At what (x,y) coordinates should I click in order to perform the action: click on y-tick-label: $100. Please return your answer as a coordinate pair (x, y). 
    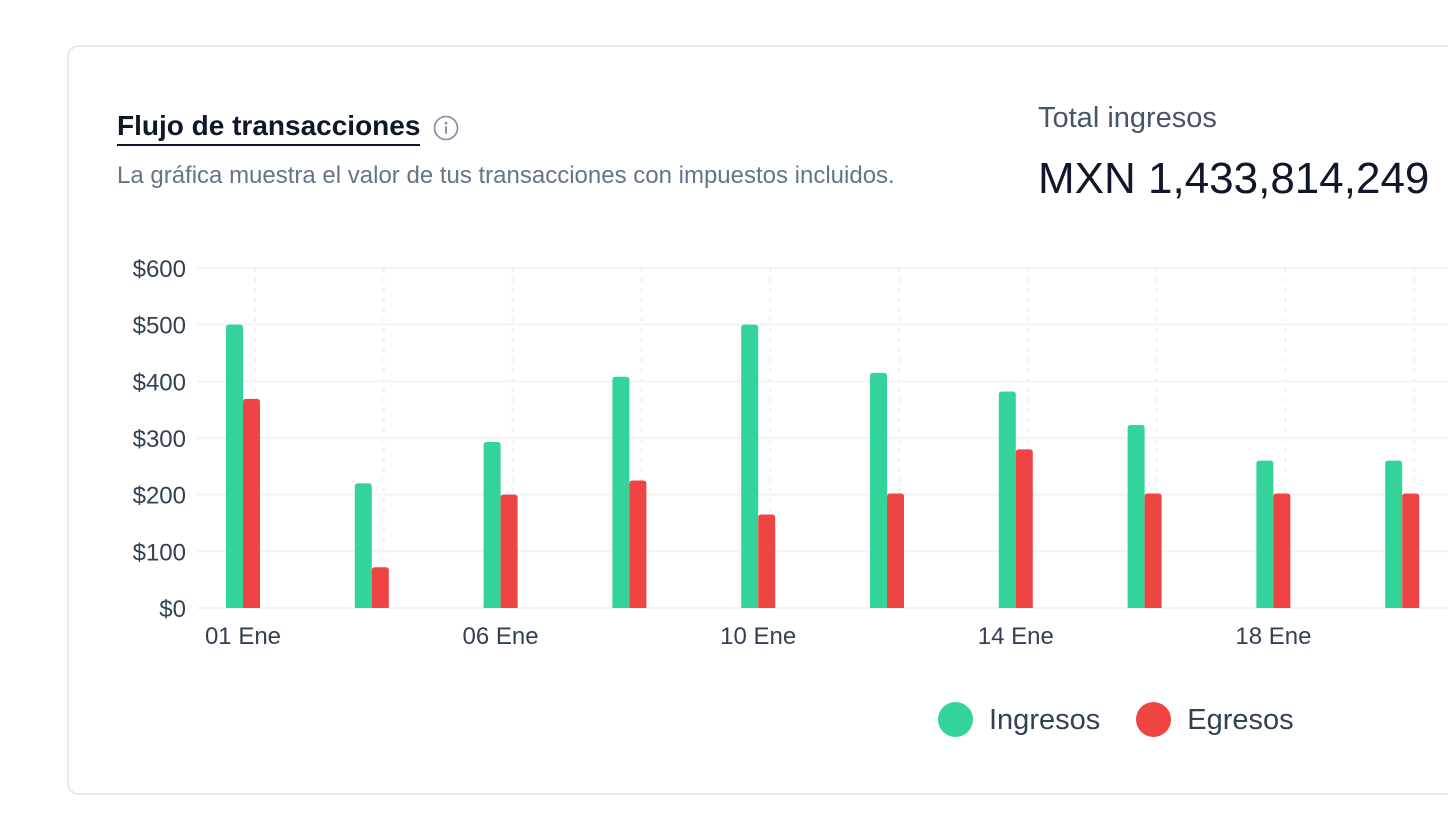
    Looking at the image, I should click on (159, 552).